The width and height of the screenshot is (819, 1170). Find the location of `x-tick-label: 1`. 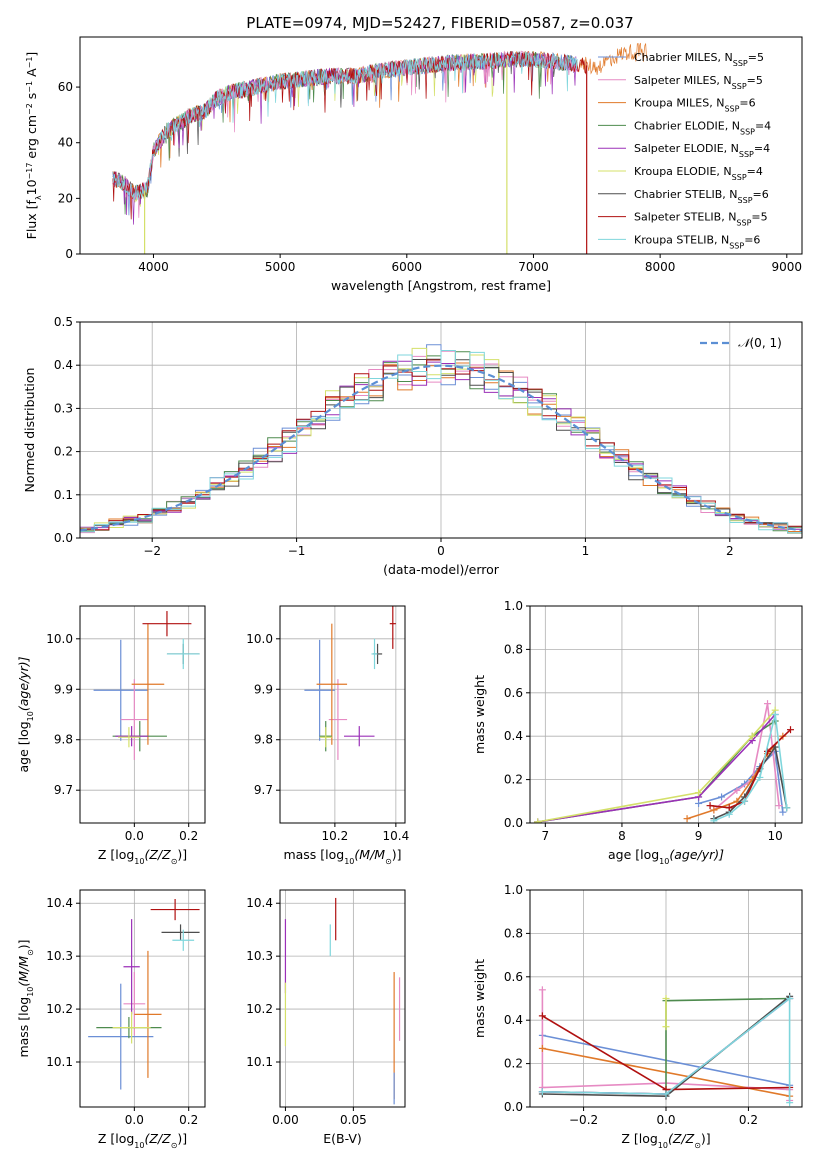

x-tick-label: 1 is located at coordinates (586, 551).